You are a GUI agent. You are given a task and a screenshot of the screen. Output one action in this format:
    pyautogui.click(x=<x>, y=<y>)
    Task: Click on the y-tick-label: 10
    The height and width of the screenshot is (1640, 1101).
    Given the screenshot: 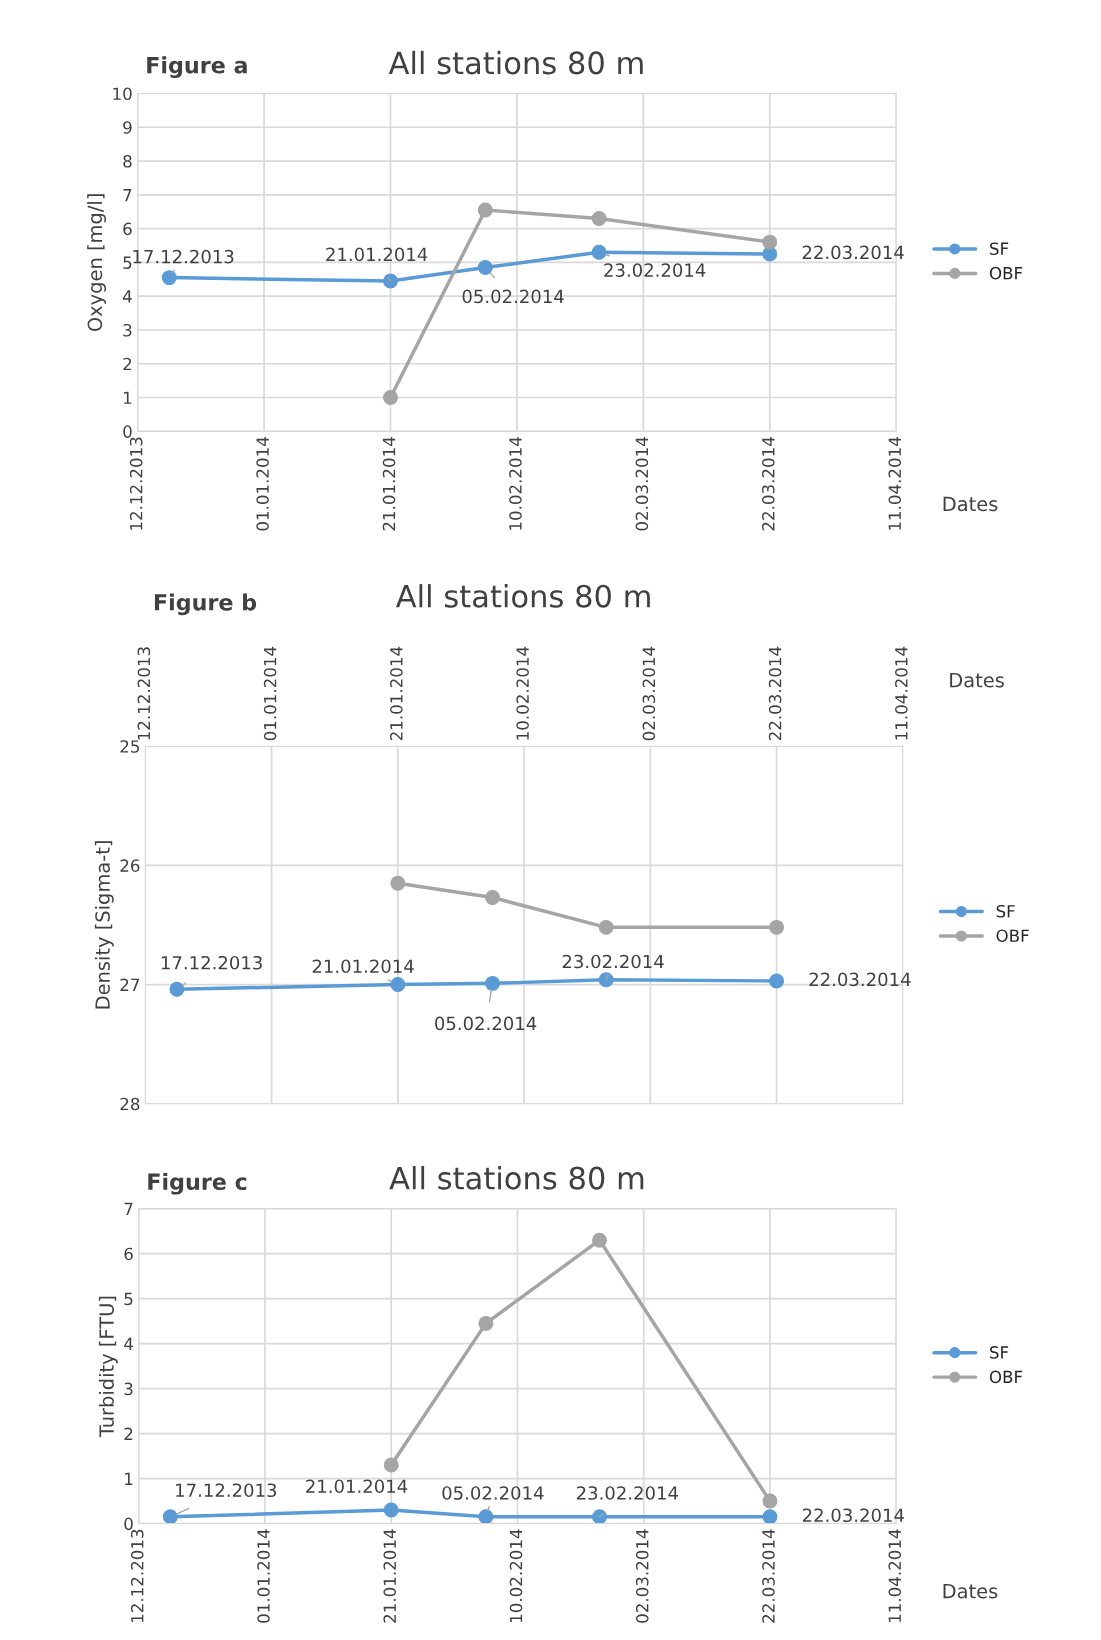 What is the action you would take?
    pyautogui.click(x=122, y=94)
    